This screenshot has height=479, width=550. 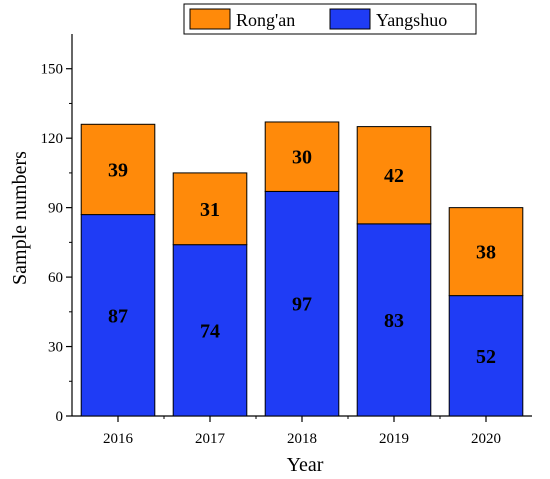 I want to click on x-tick-label: 2016, so click(x=118, y=439).